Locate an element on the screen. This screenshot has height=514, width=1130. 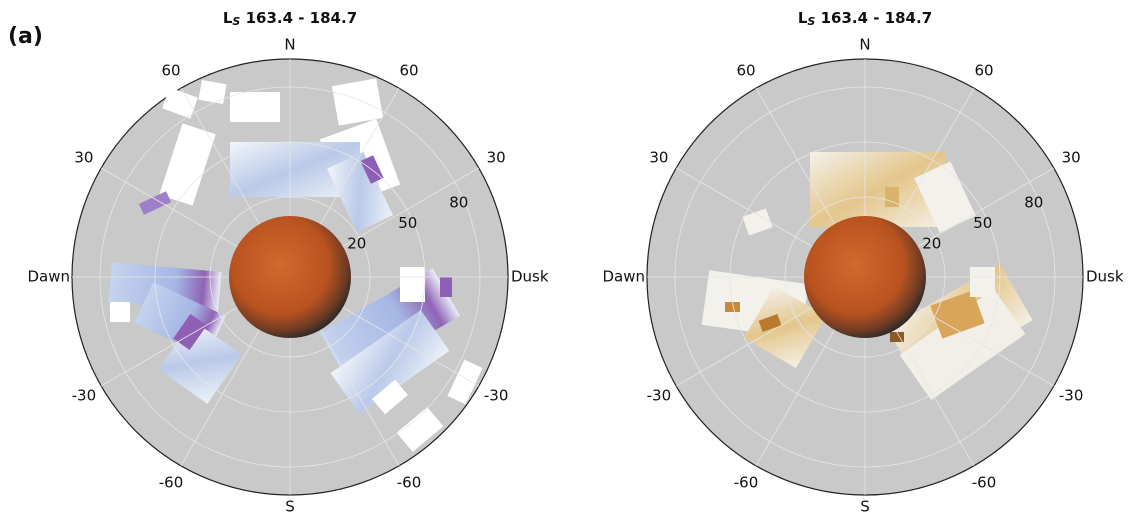
panel-label: (a) is located at coordinates (25, 36).